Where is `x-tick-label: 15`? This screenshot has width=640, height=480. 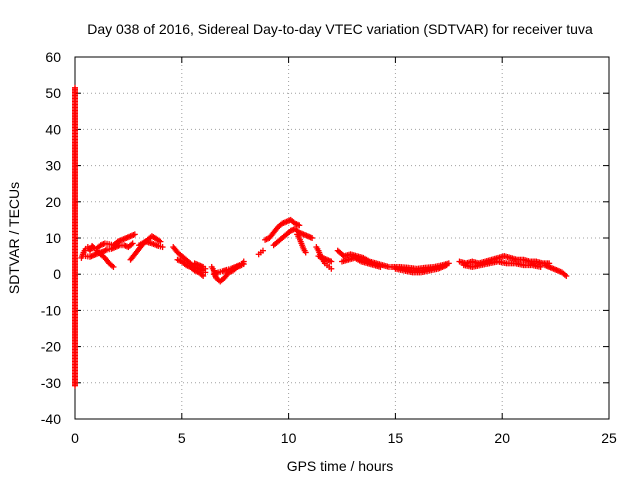
x-tick-label: 15 is located at coordinates (396, 438).